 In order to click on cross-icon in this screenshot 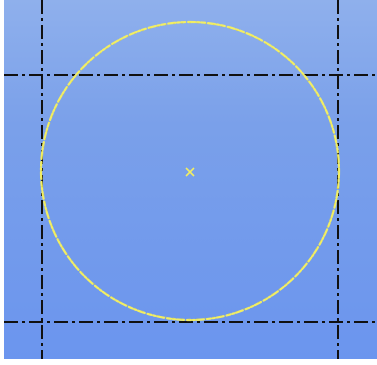, I will do `click(190, 172)`.